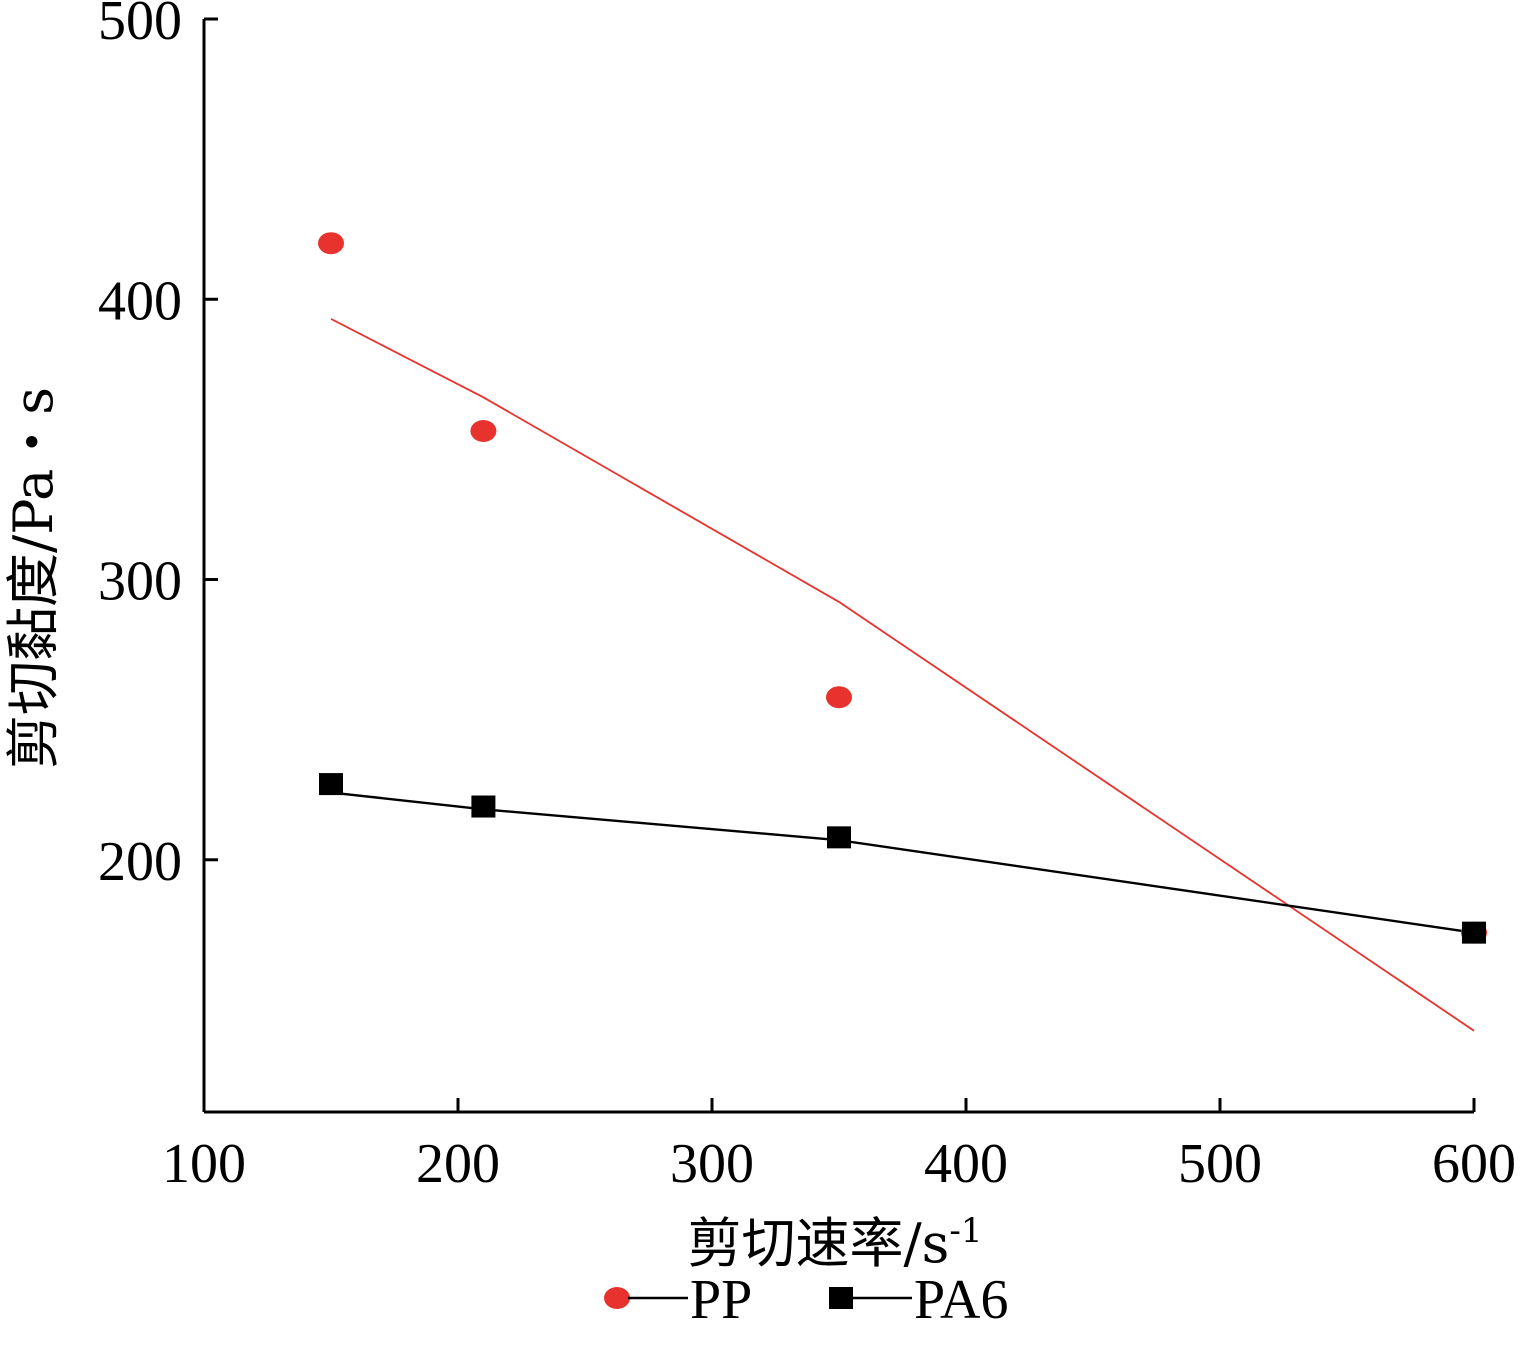 This screenshot has height=1349, width=1525. I want to click on x-tick-label: 500, so click(1220, 1164).